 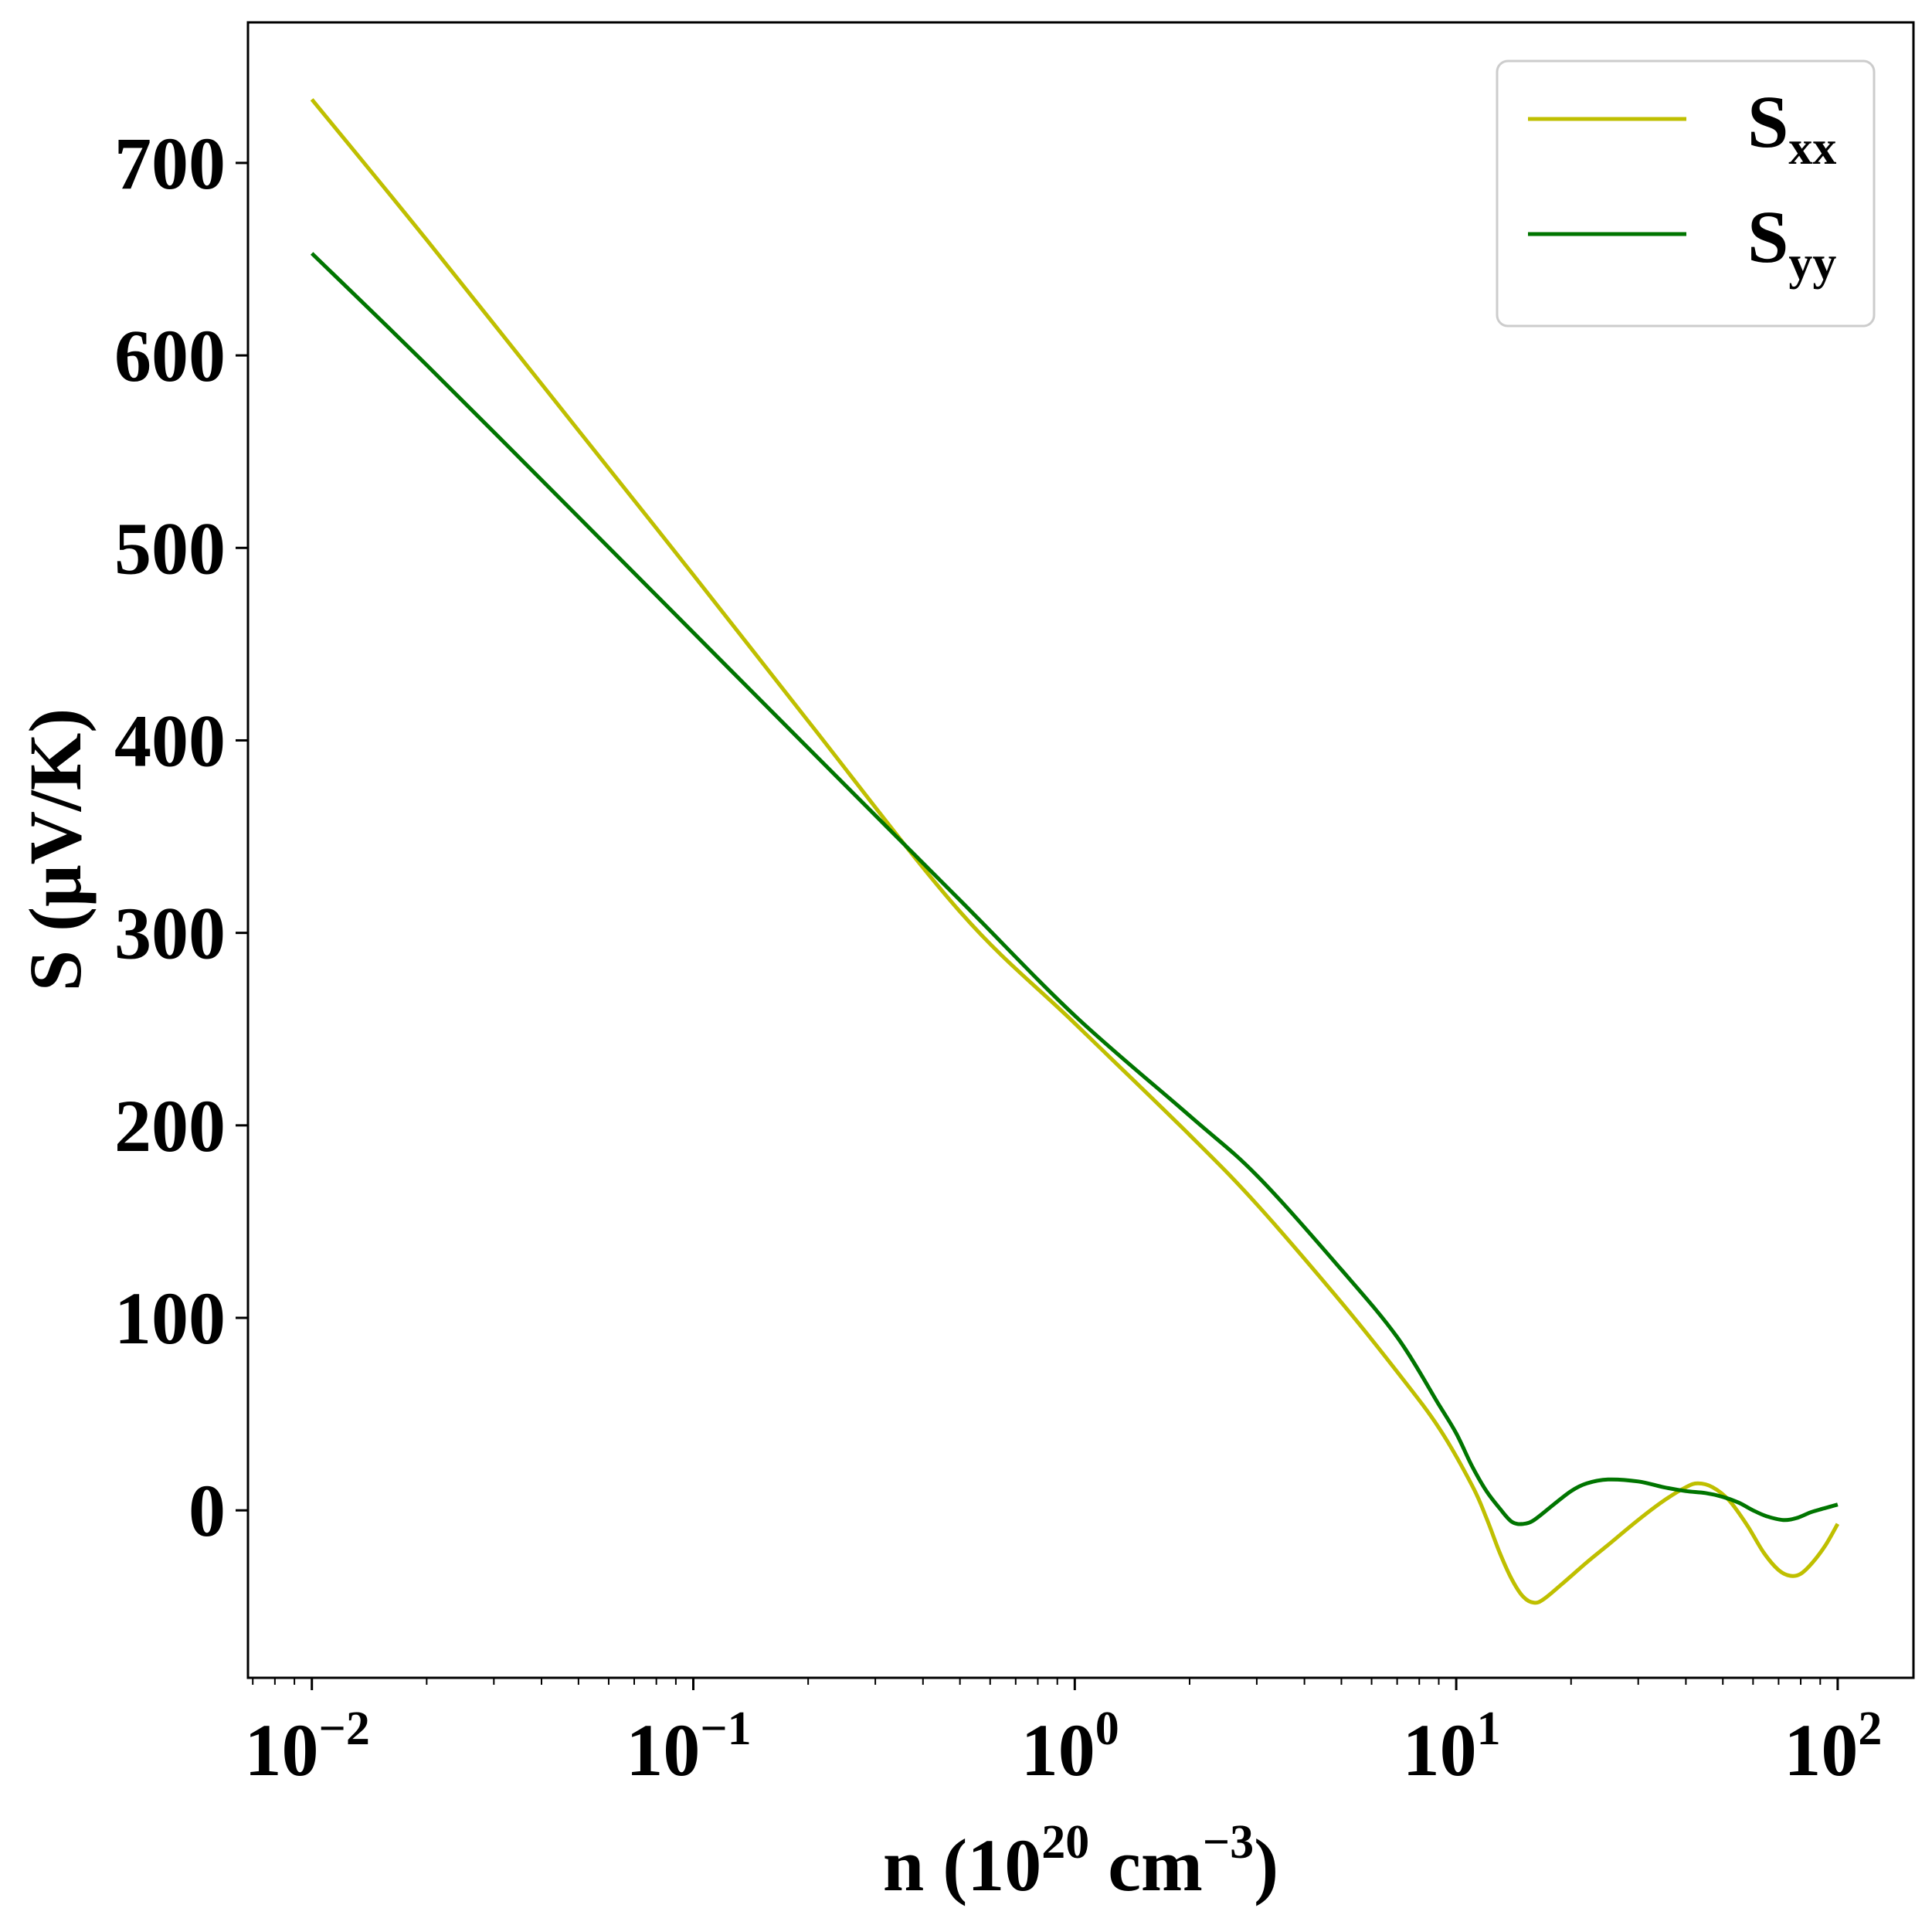 What do you see at coordinates (170, 933) in the screenshot?
I see `y-tick-label: 300` at bounding box center [170, 933].